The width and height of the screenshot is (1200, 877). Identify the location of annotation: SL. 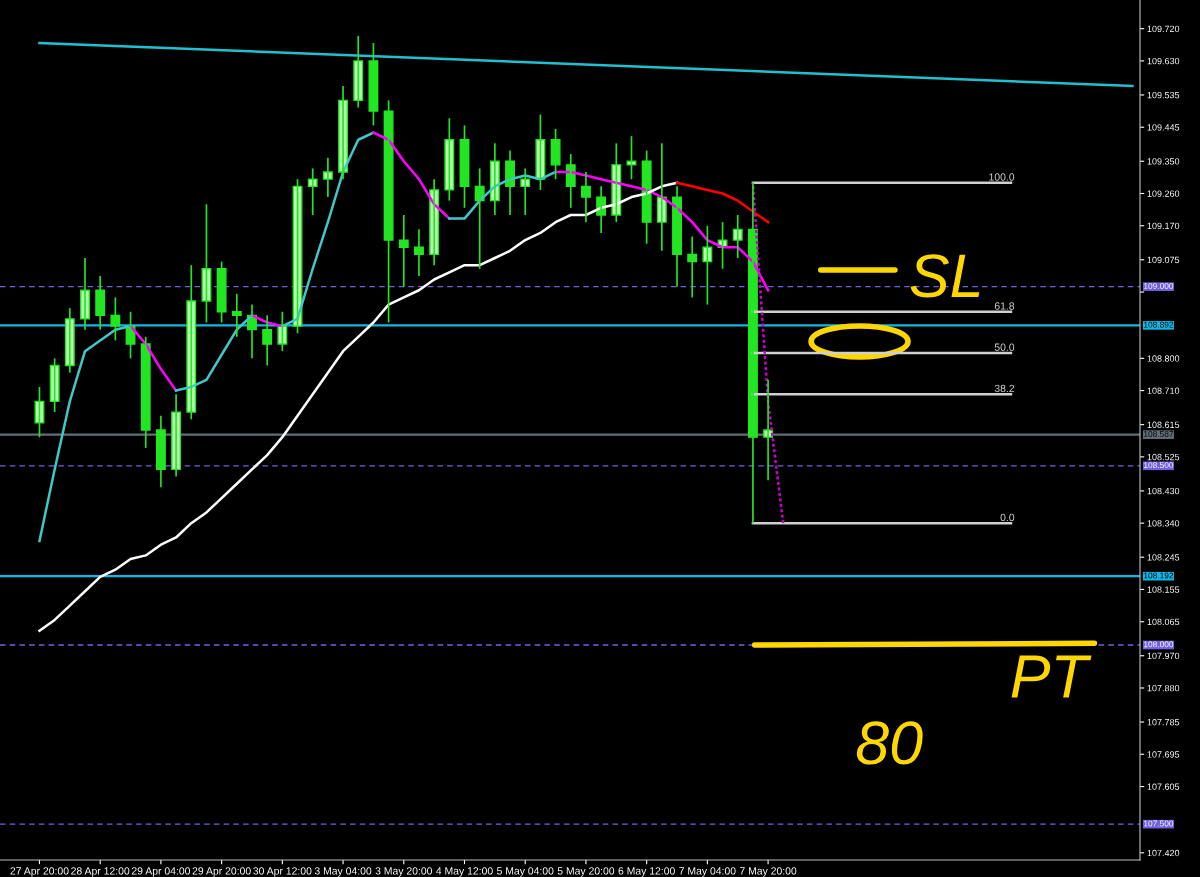
(945, 276).